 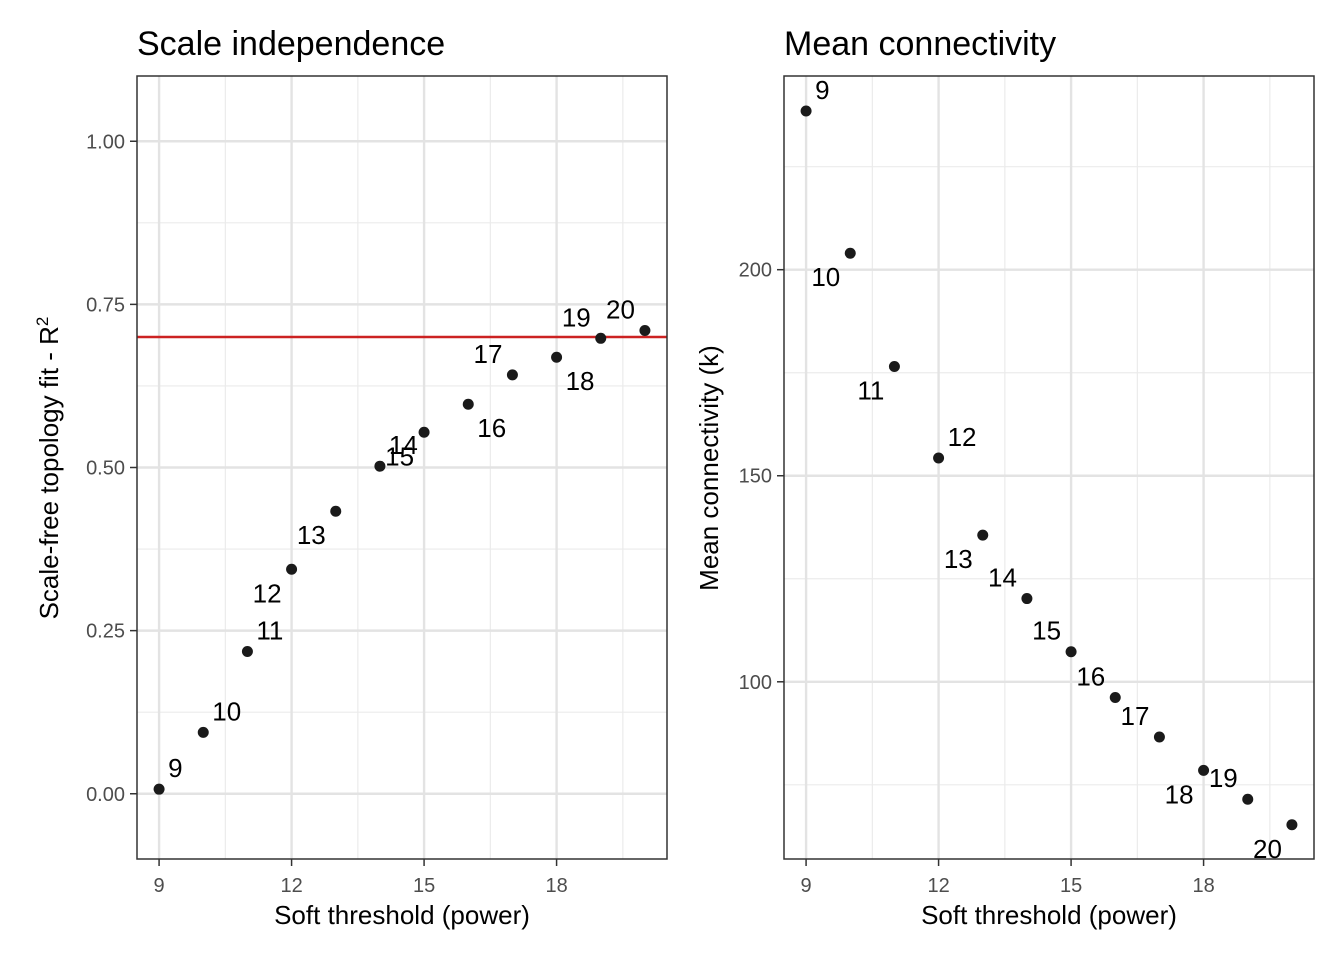 What do you see at coordinates (42, 321) in the screenshot?
I see `y-axis-label-superscript: 2` at bounding box center [42, 321].